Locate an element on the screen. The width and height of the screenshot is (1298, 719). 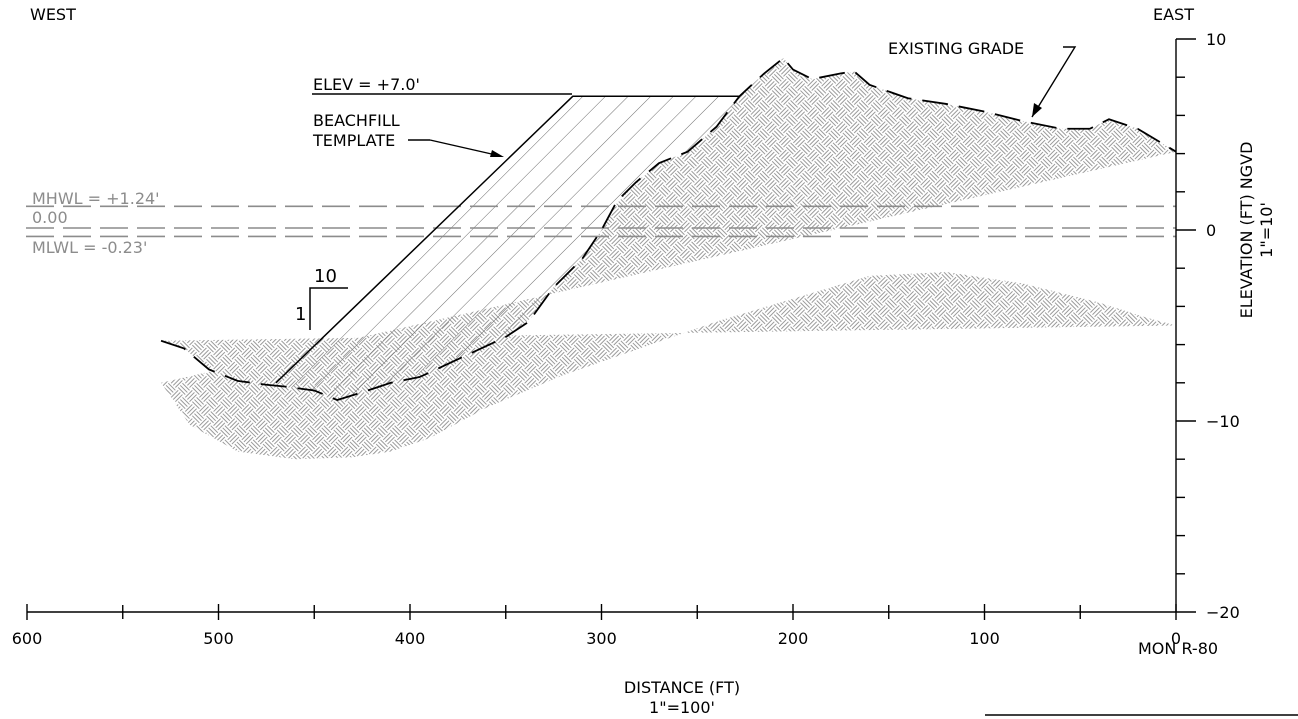
x-tick-labels: 600 500 400 300 200 100 0 is located at coordinates (596, 638).